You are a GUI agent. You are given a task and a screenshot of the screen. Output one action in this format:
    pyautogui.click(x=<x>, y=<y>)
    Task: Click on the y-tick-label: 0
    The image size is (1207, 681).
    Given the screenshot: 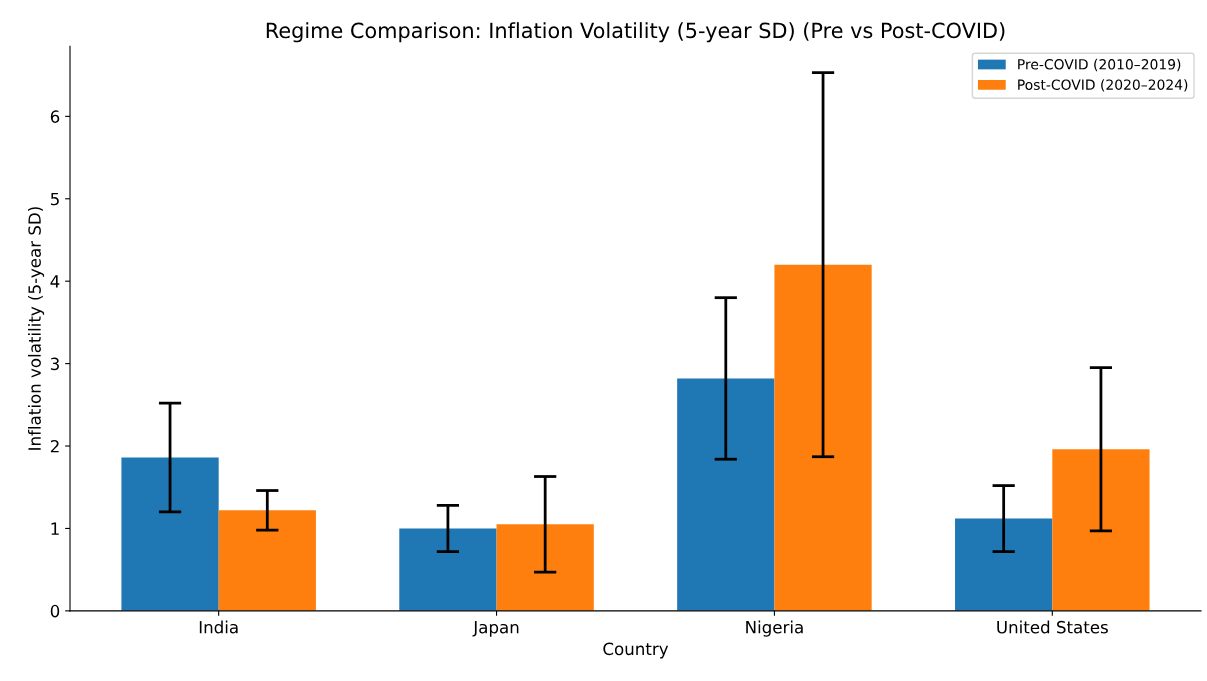 What is the action you would take?
    pyautogui.click(x=55, y=611)
    